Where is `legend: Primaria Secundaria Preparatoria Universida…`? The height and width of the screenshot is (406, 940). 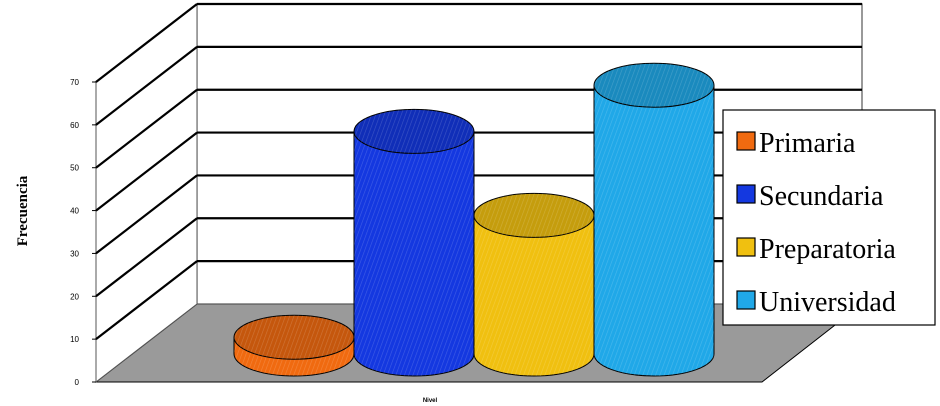
legend: Primaria Secundaria Preparatoria Universida… is located at coordinates (829, 217).